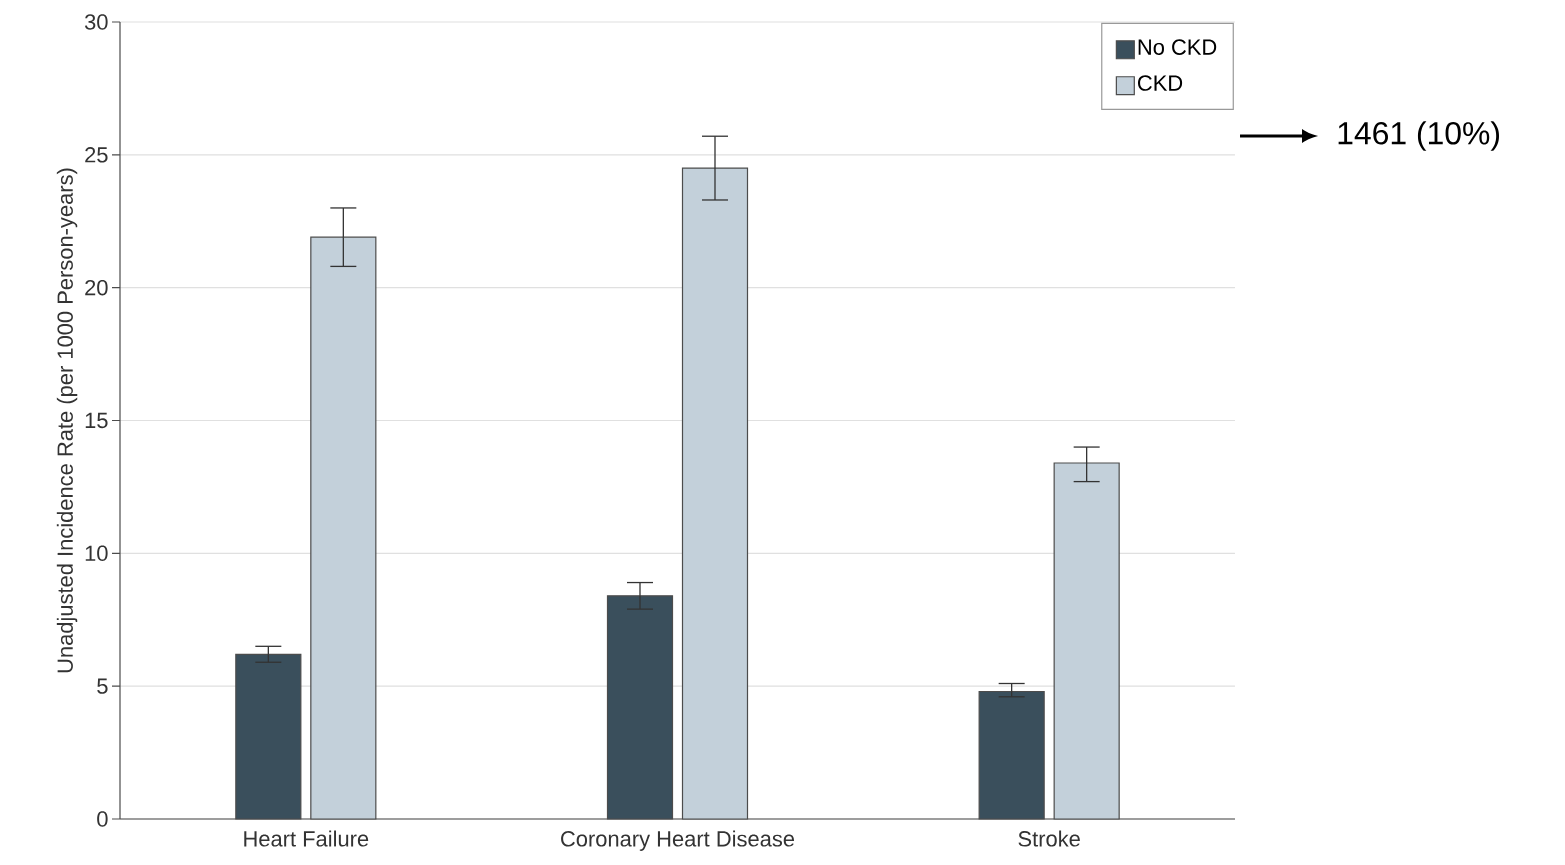  Describe the element at coordinates (102, 819) in the screenshot. I see `y-tick-label: 0` at that location.